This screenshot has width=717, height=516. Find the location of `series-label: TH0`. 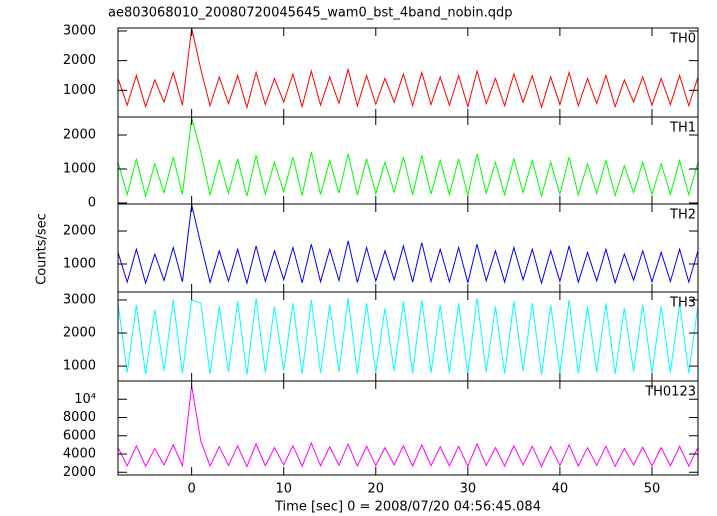

series-label: TH0 is located at coordinates (682, 39).